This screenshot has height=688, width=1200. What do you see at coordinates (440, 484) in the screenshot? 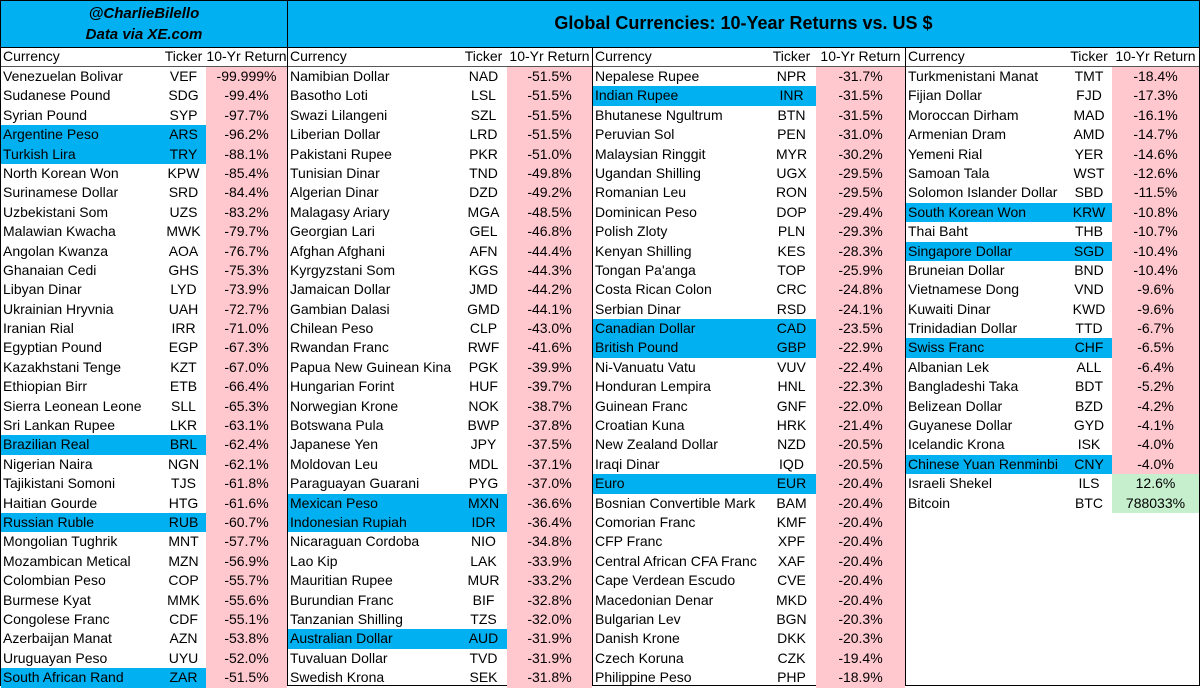
I see `table-row: Paraguayan Guarani PYG -37.0%` at bounding box center [440, 484].